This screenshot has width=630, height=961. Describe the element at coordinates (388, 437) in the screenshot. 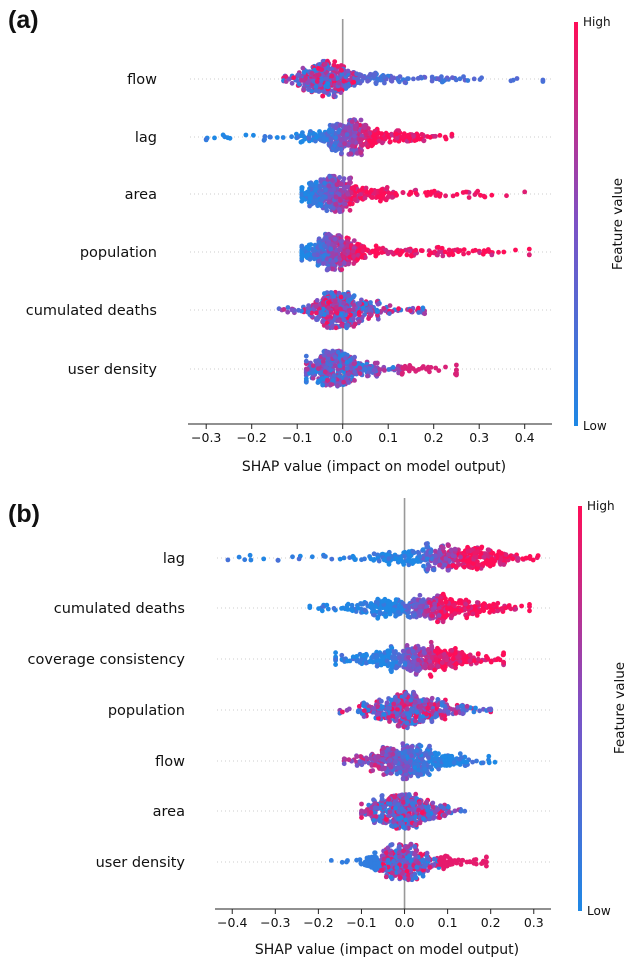

I see `x-tick-label: 0.1` at that location.